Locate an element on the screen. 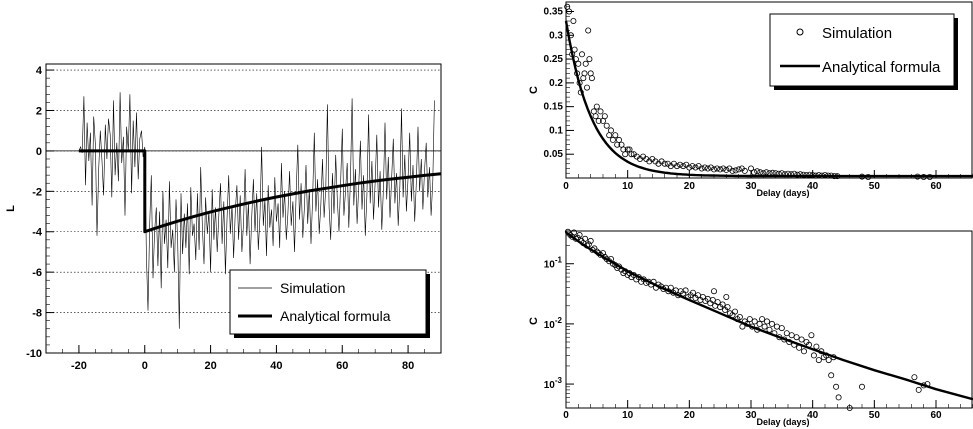 This screenshot has height=429, width=973. legend-simulation-marker is located at coordinates (800, 32).